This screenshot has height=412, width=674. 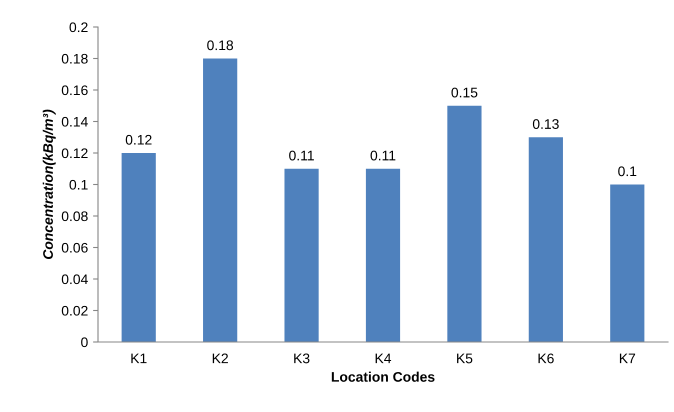 I want to click on y-tick-label: 0.08, so click(x=75, y=216).